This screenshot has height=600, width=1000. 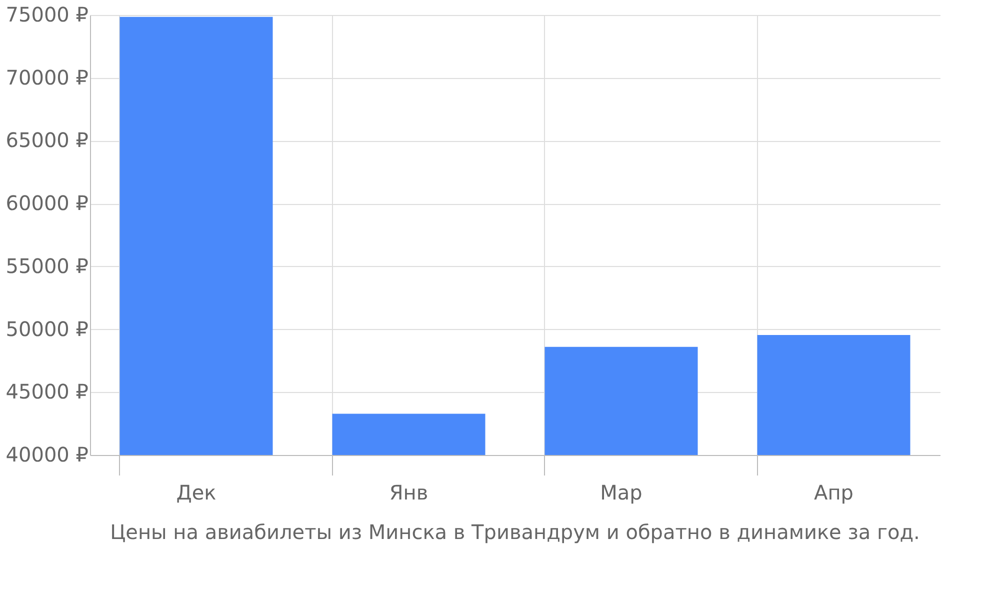 I want to click on x-tick-label: Дек, so click(x=196, y=492).